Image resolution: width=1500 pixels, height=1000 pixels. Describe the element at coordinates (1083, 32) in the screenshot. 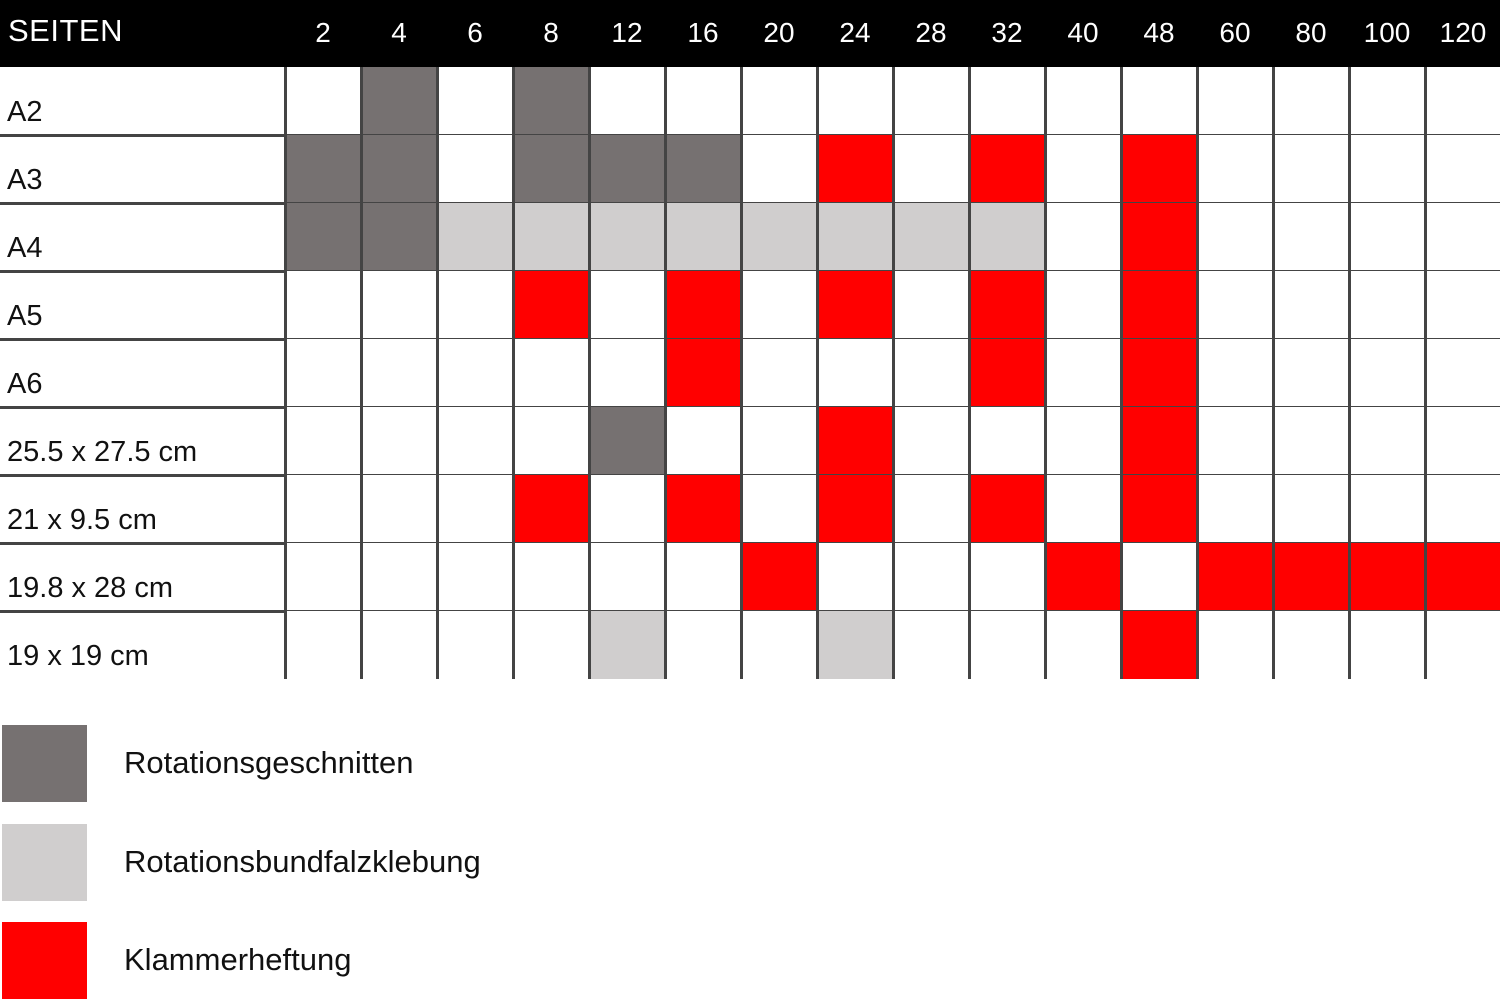

I see `column-header-40: 40` at that location.